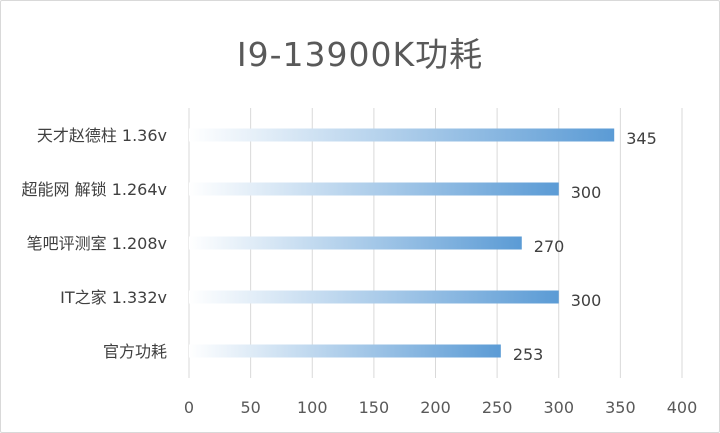  I want to click on value-label: 345, so click(641, 138).